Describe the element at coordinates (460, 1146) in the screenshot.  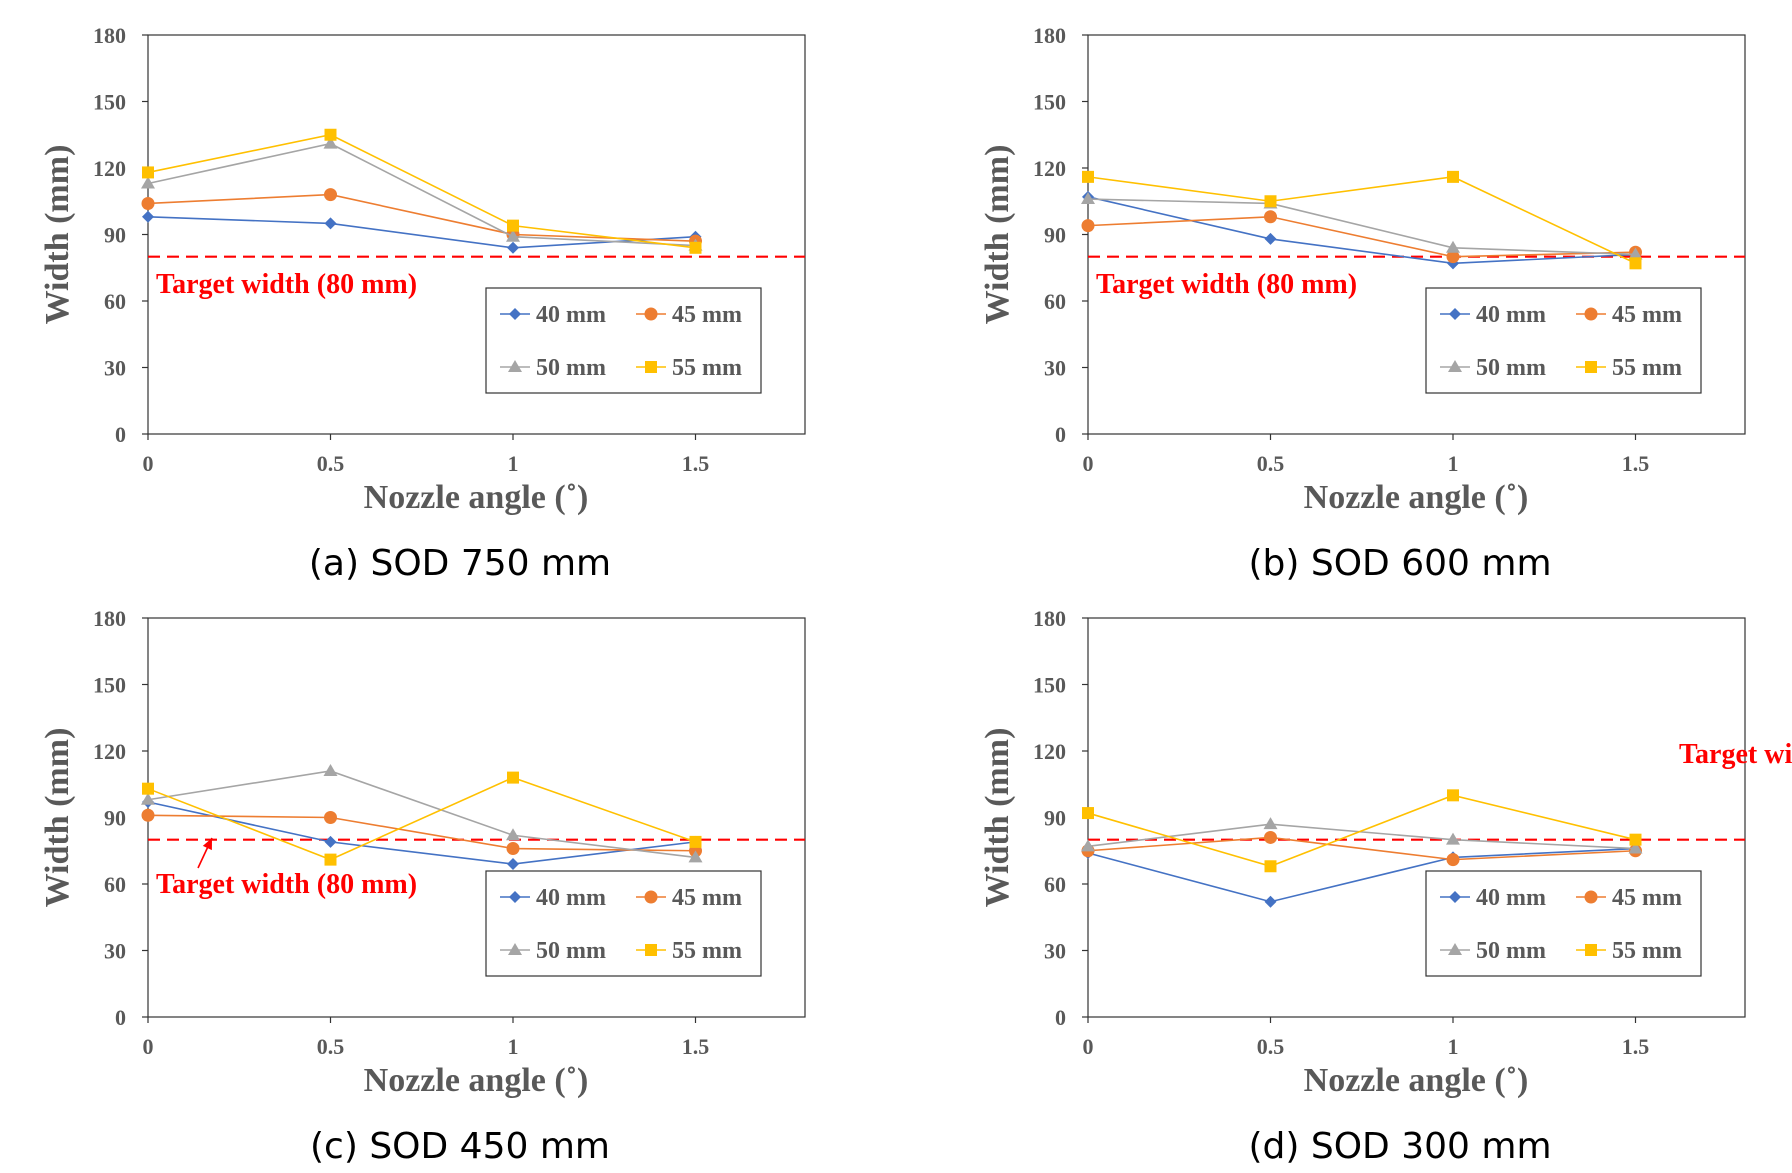
I see `panel-caption: (c) SOD 450 mm` at that location.